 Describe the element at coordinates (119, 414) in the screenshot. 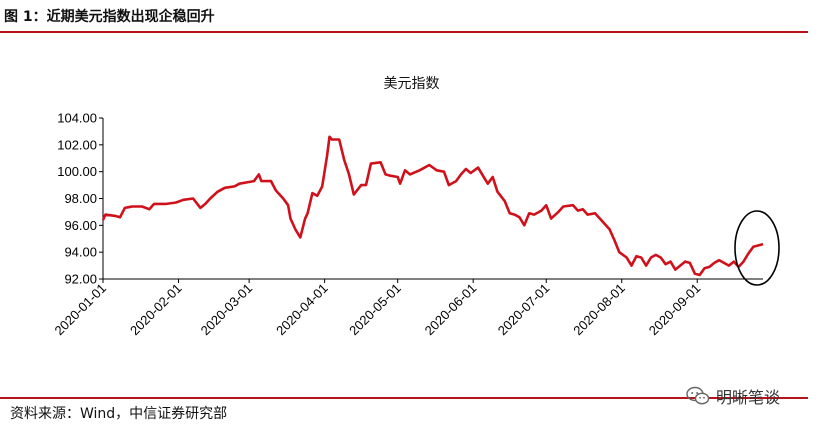

I see `source-note: 资料来源：Wind，中信证券研究部` at that location.